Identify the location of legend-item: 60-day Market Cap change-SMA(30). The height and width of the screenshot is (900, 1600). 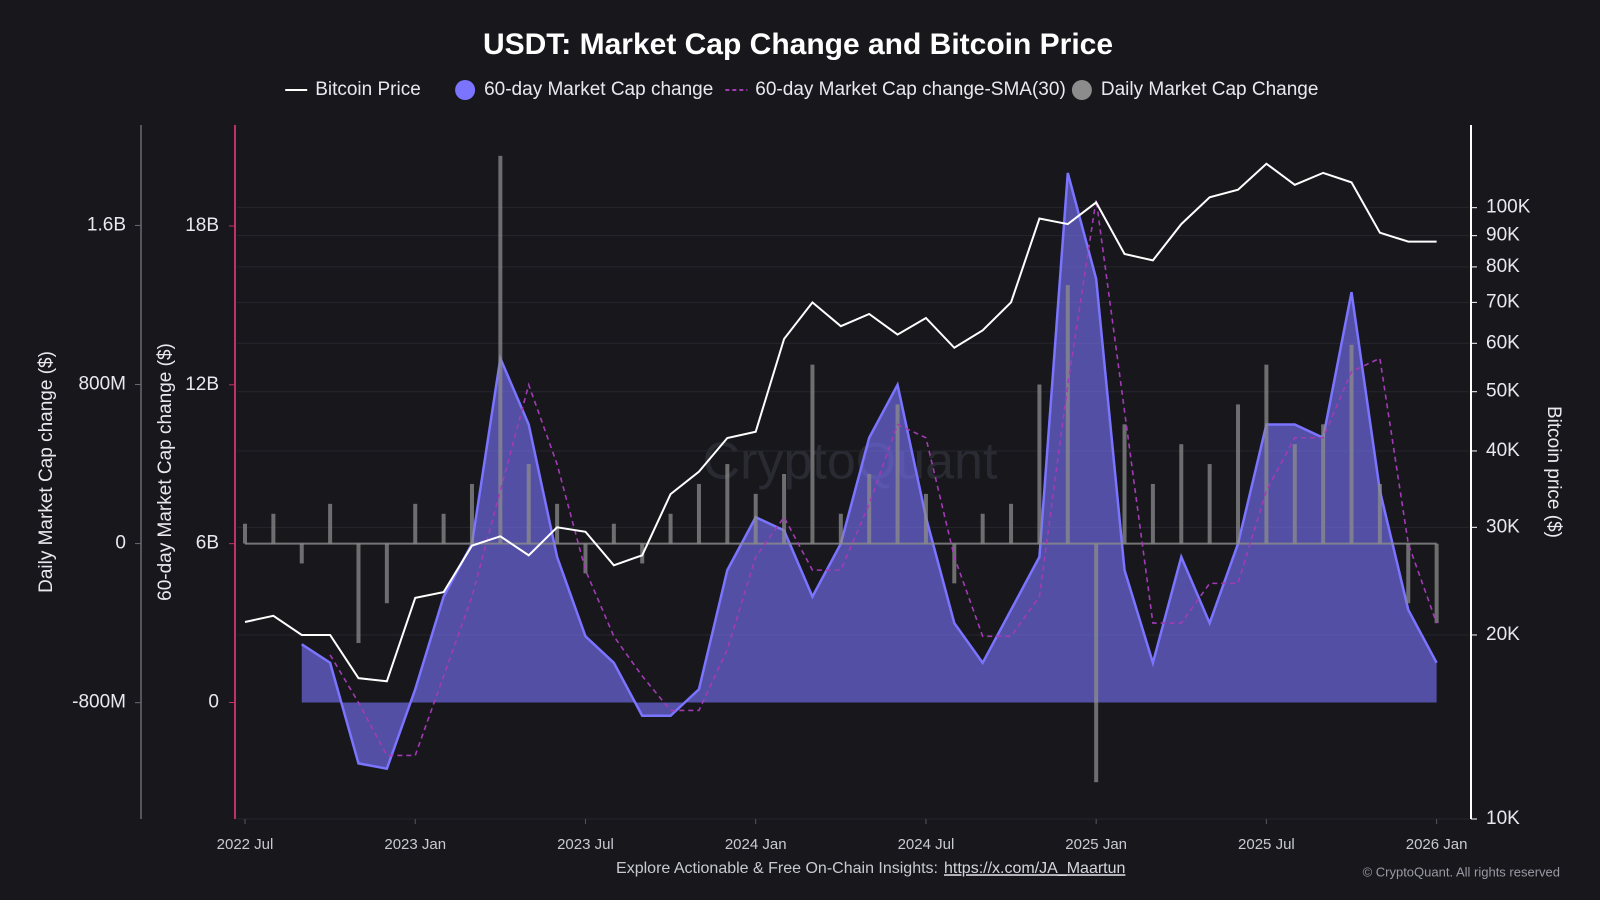
(895, 89).